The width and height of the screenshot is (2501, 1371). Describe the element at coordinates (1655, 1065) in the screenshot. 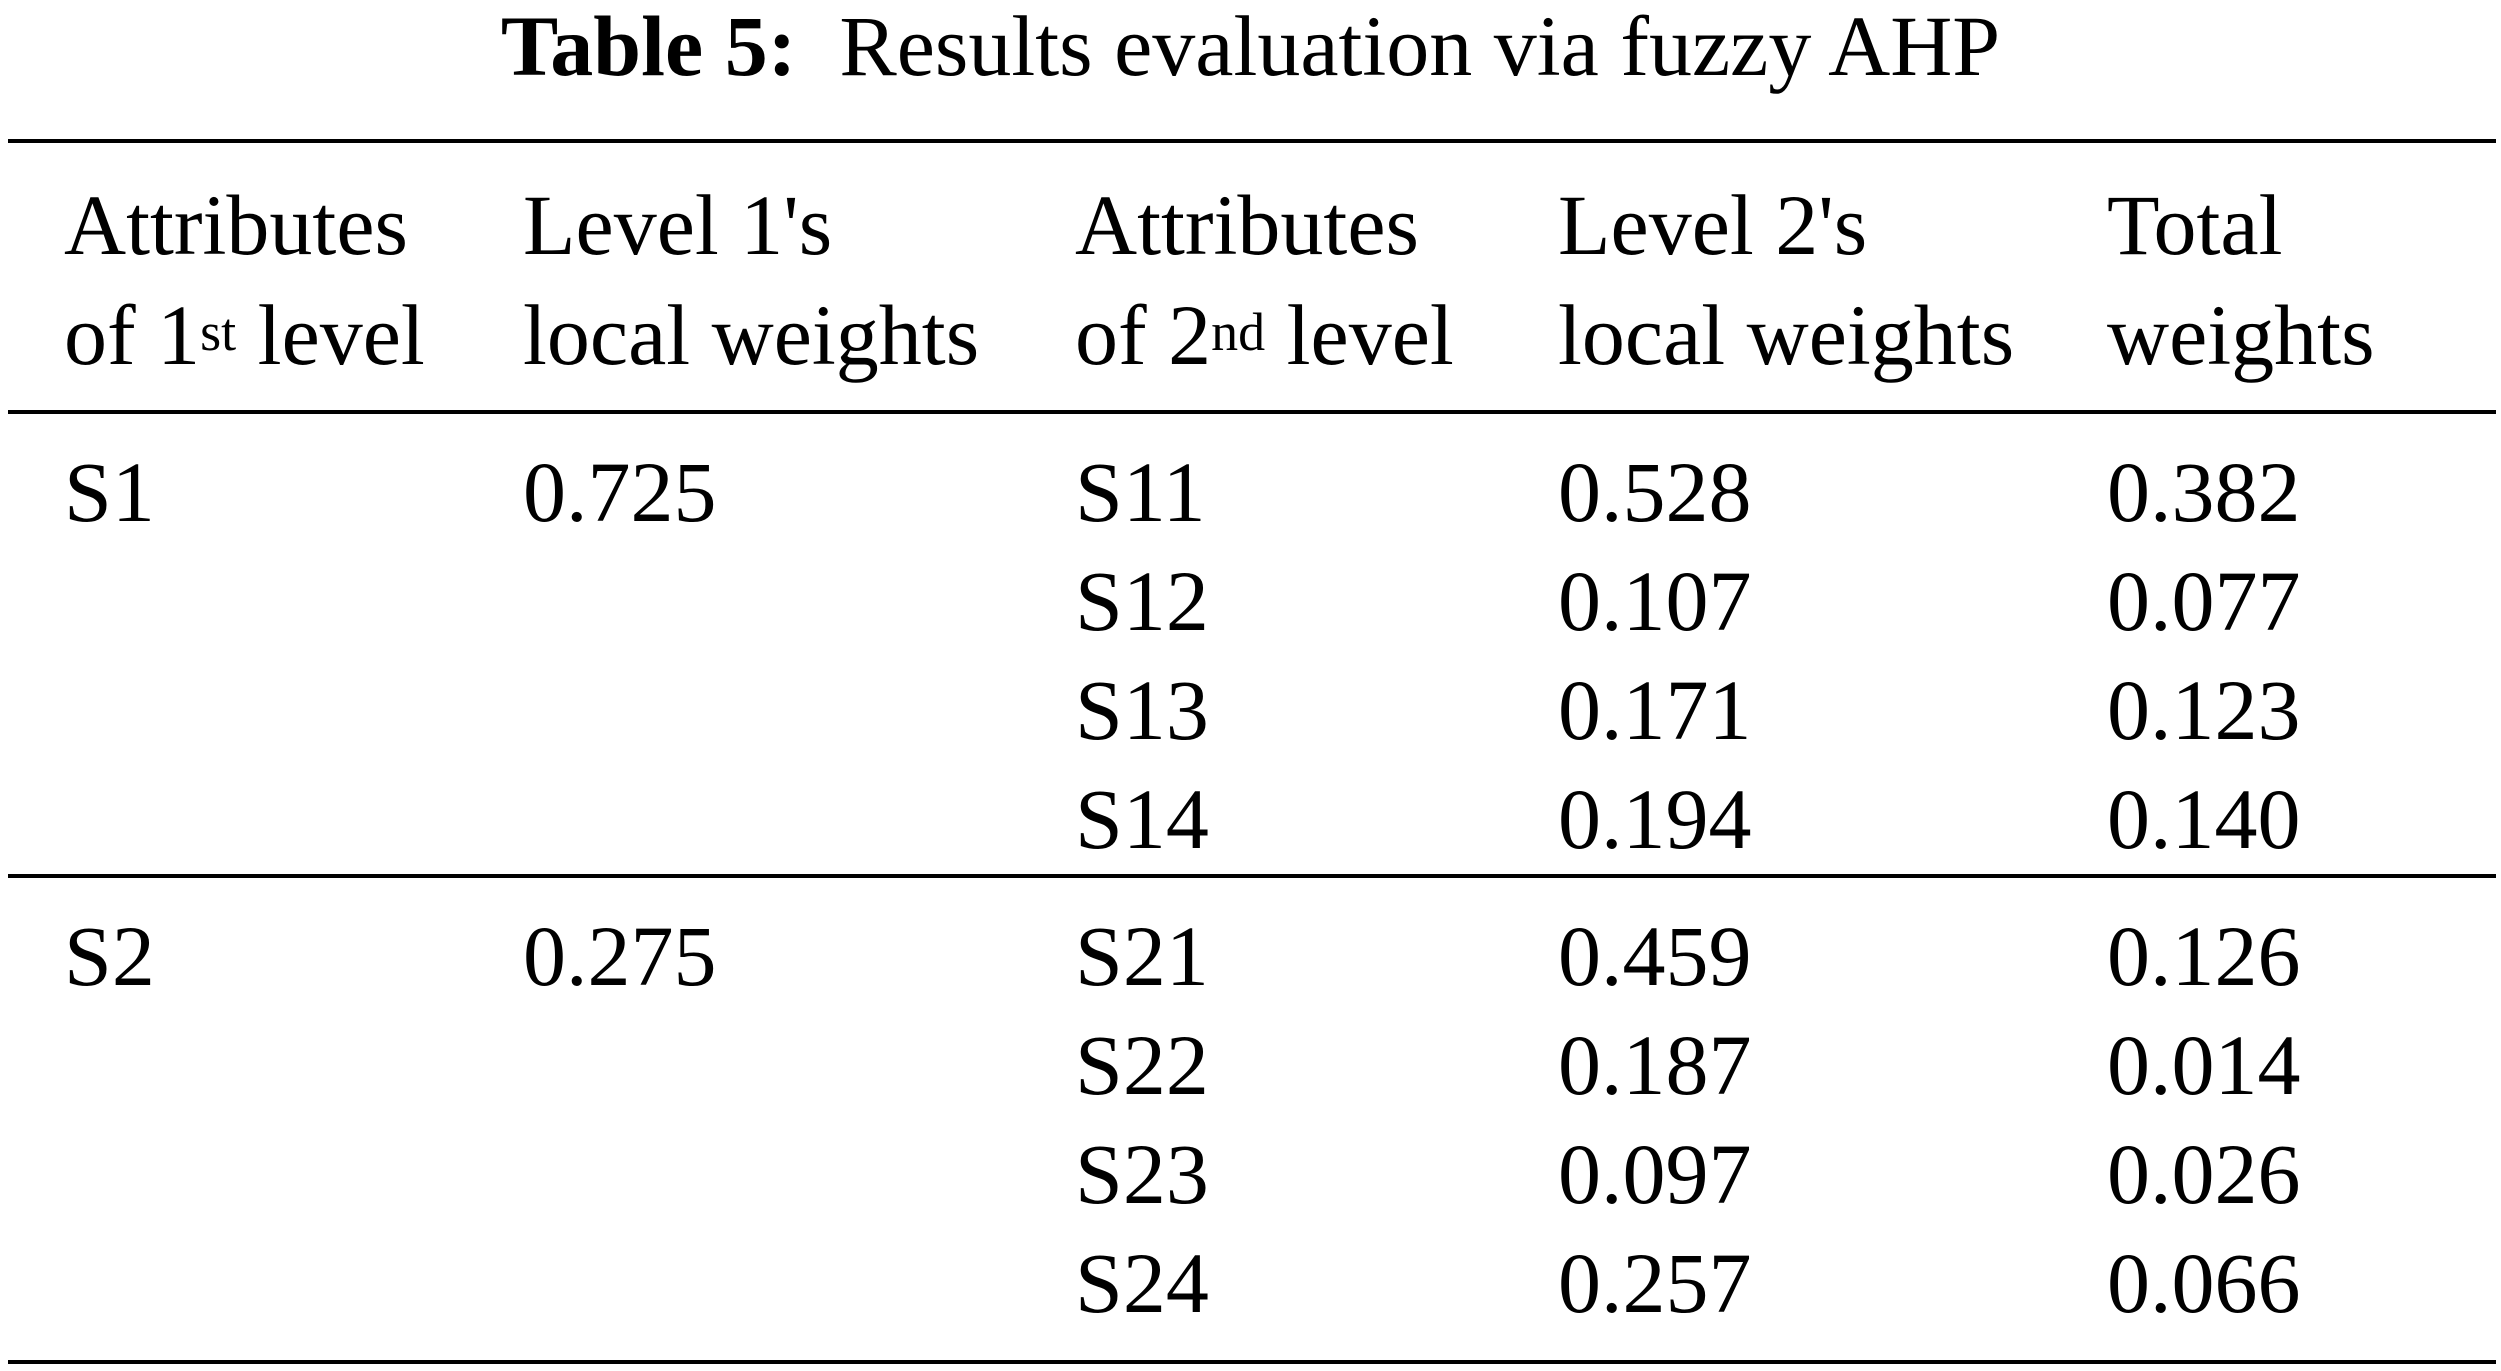

I see `table-cell-local: 0.187` at that location.